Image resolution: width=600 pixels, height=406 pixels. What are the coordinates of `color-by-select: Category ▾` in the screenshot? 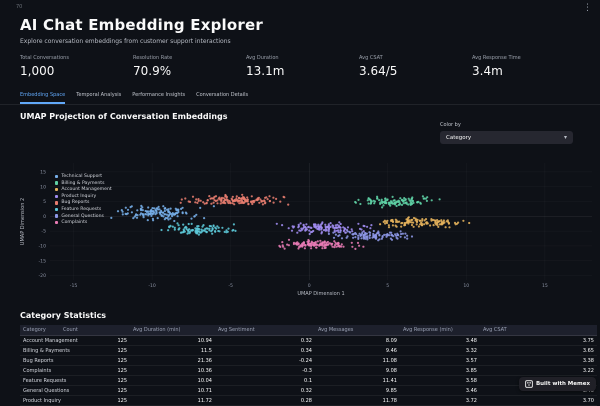 It's located at (506, 137).